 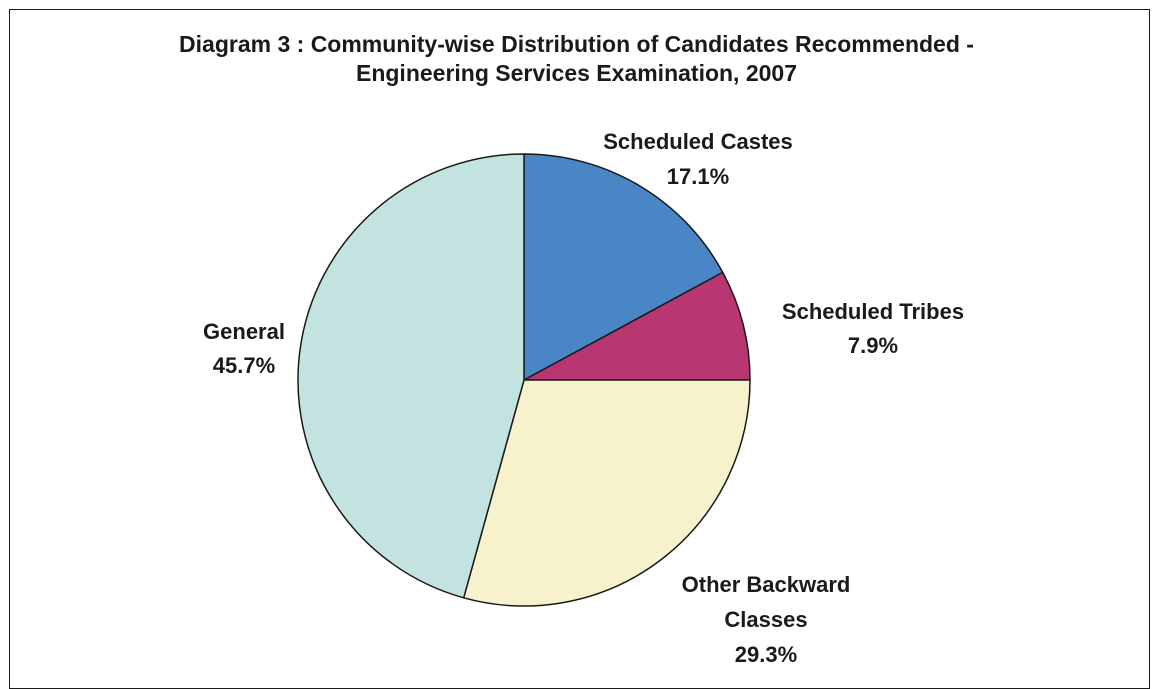 I want to click on slice-value-general: 45.7%, so click(x=244, y=365).